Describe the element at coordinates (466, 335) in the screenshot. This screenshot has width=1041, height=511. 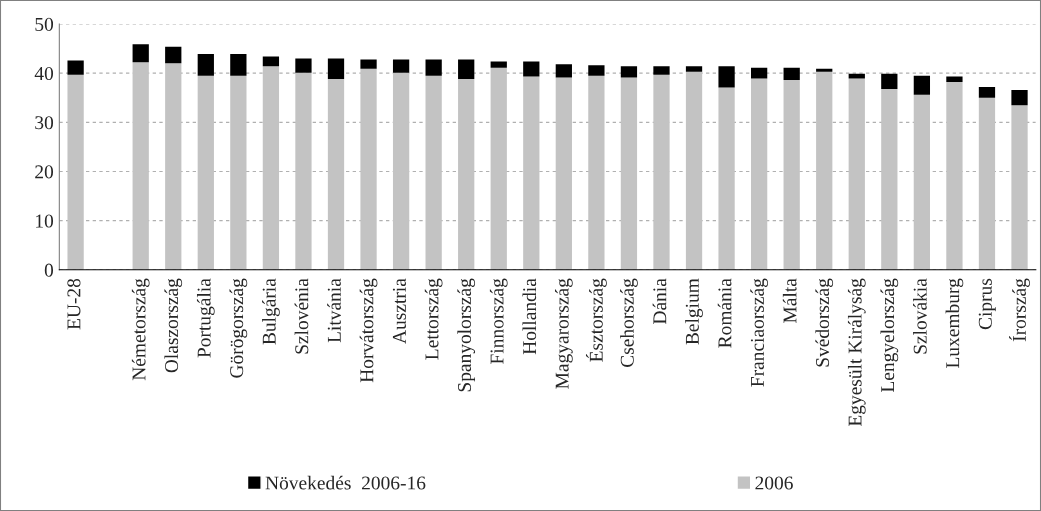
I see `x-tick-label: Spanyolország` at that location.